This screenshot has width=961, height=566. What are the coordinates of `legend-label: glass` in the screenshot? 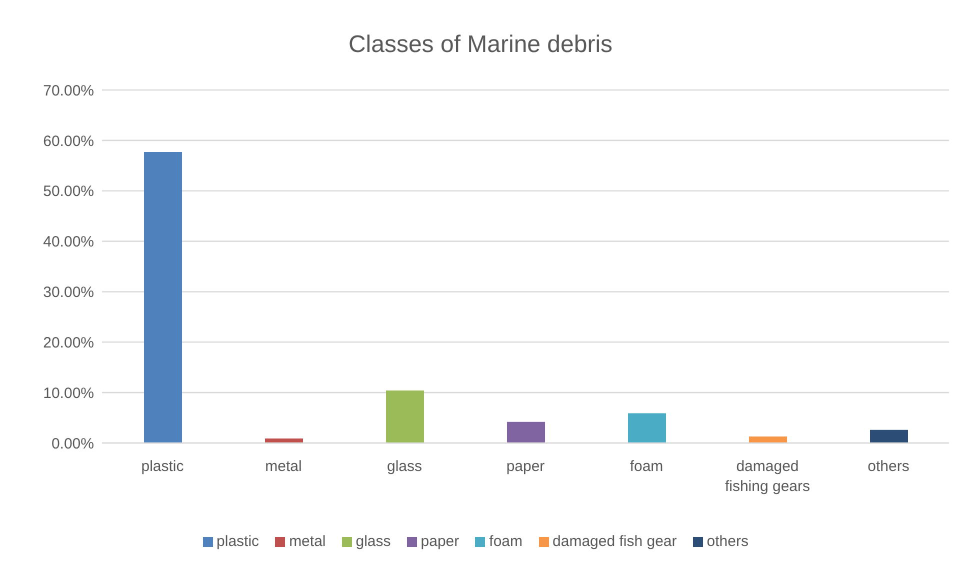 It's located at (373, 541).